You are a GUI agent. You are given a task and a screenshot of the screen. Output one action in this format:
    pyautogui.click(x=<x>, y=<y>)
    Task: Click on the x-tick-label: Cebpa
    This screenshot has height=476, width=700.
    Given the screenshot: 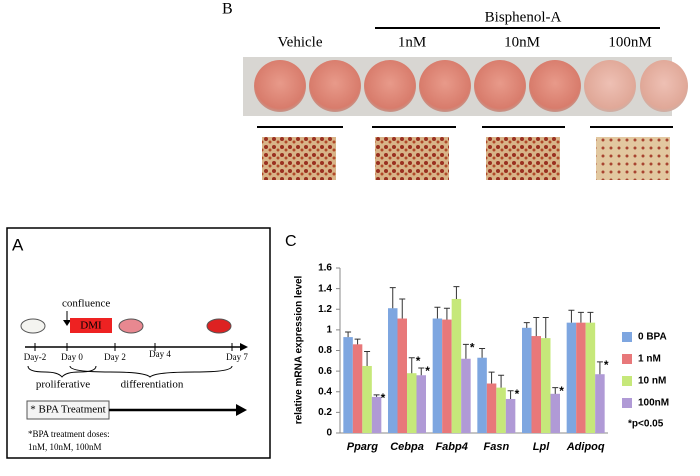 What is the action you would take?
    pyautogui.click(x=407, y=447)
    